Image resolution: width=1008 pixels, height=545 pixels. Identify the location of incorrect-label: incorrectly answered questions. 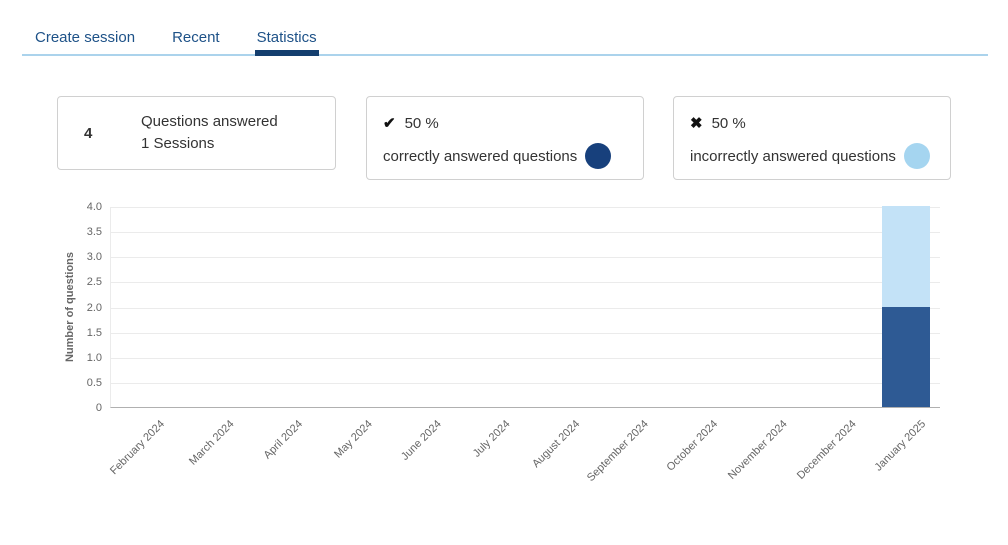
(793, 156).